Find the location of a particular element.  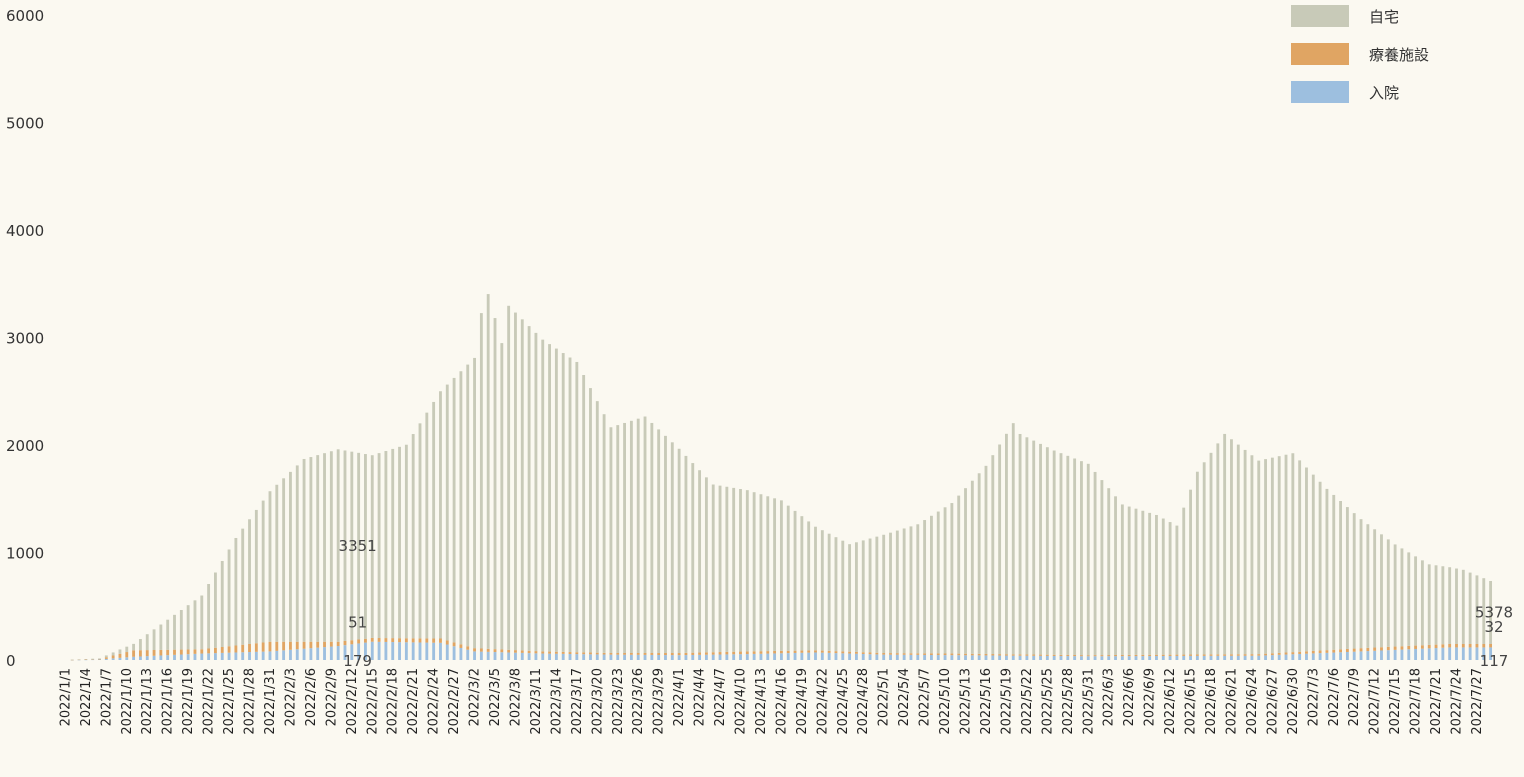

x-tick-label: 2022/4/4 is located at coordinates (700, 697).